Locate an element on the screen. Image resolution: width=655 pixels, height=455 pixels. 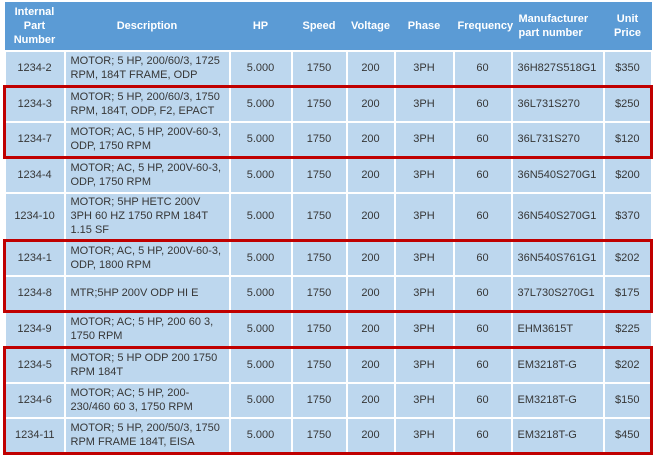
cell-part-number: 1234-5 is located at coordinates (34, 365).